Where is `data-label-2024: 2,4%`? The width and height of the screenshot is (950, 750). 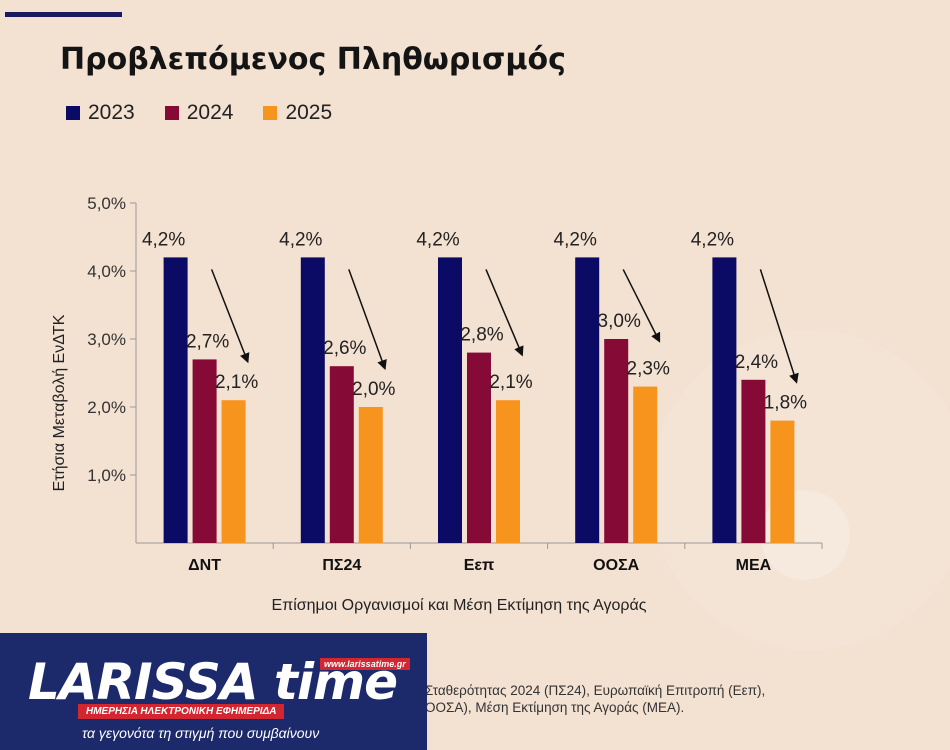 data-label-2024: 2,4% is located at coordinates (756, 362).